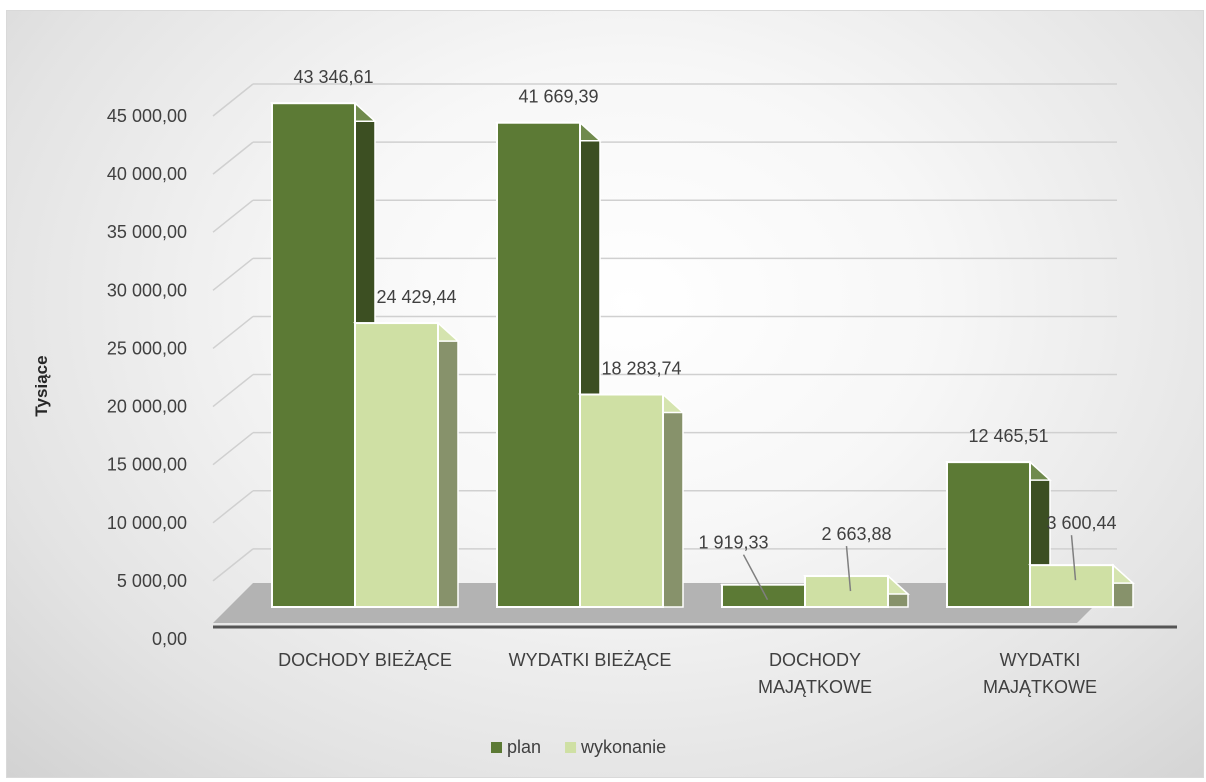 This screenshot has width=1206, height=782. Describe the element at coordinates (147, 465) in the screenshot. I see `y-tick-label: 15 000,00` at that location.